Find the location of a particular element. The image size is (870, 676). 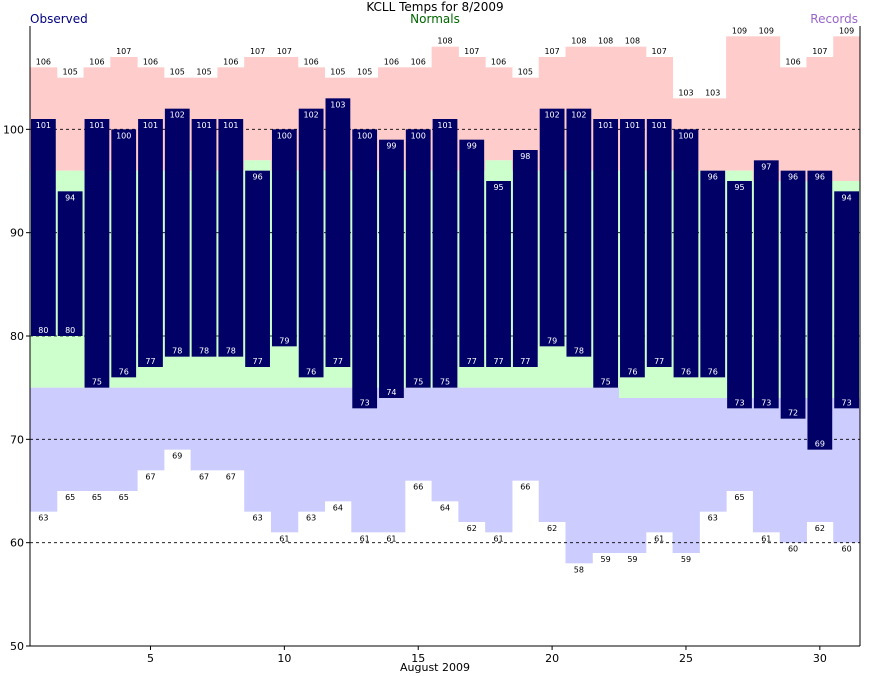

chart-title: KCLL Temps for 8/2009 is located at coordinates (435, 7).